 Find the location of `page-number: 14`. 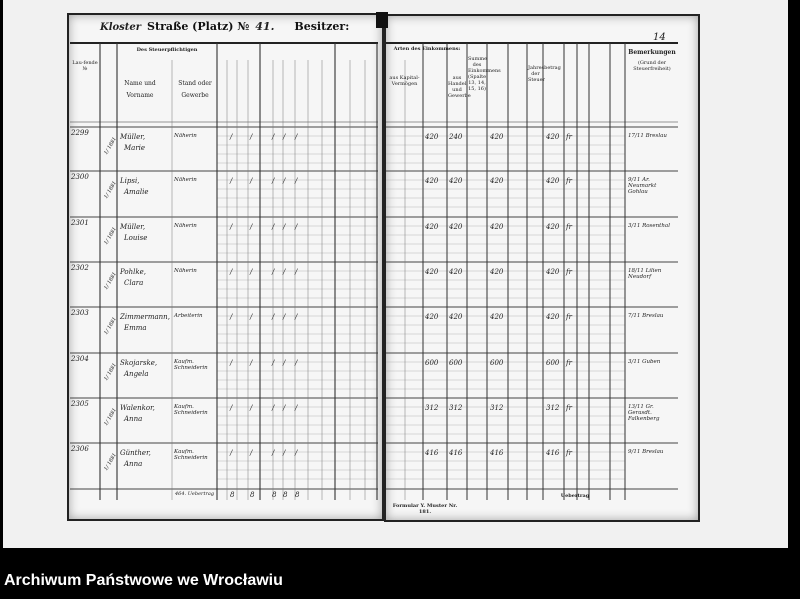

page-number: 14 is located at coordinates (659, 37).